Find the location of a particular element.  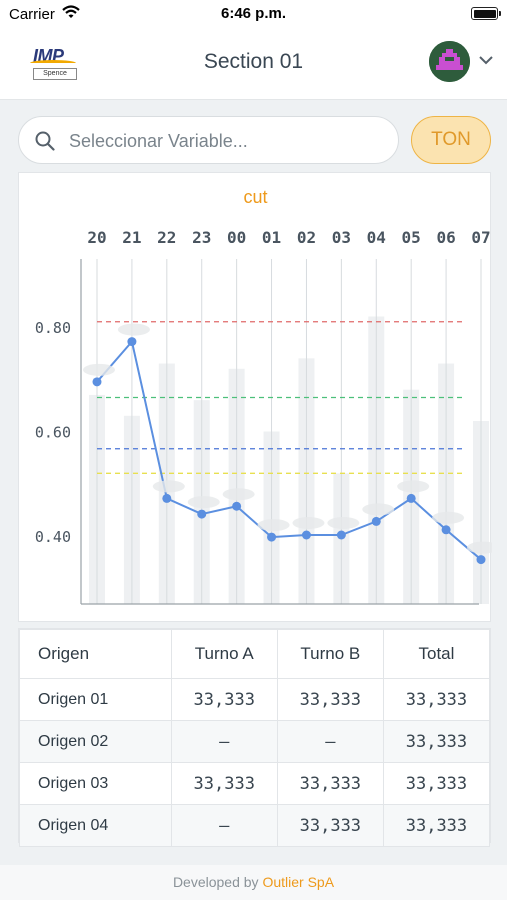

carrier-label: Carrier is located at coordinates (32, 14).